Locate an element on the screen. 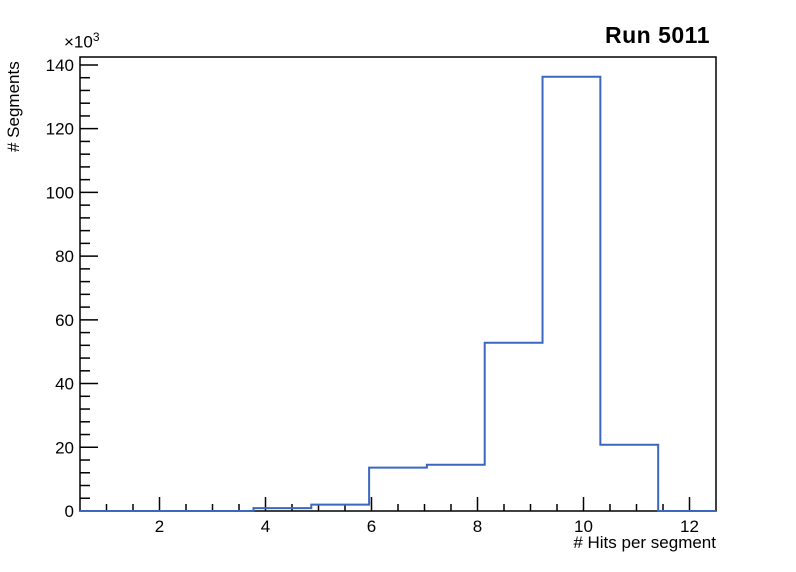 Image resolution: width=796 pixels, height=572 pixels. y-tick-label: 60 is located at coordinates (64, 320).